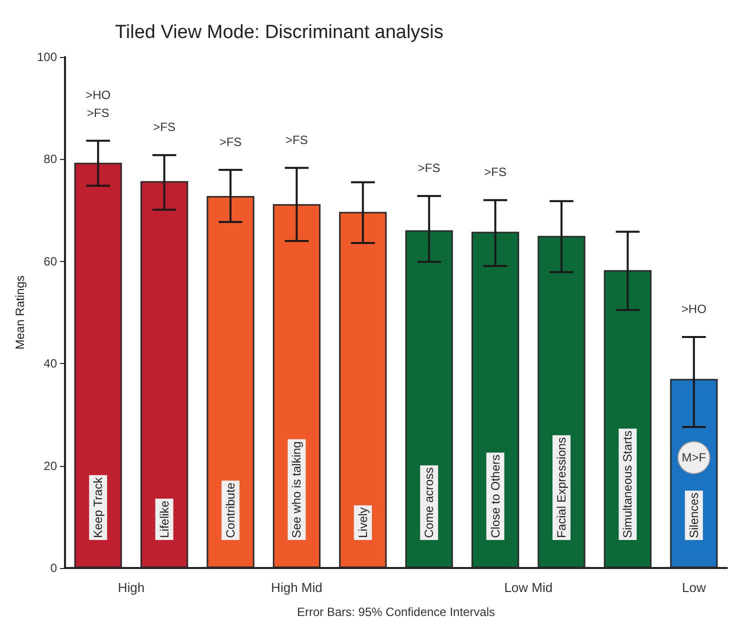 This screenshot has height=629, width=739. I want to click on text: Error Bars: 95% Confidence Intervals, so click(396, 612).